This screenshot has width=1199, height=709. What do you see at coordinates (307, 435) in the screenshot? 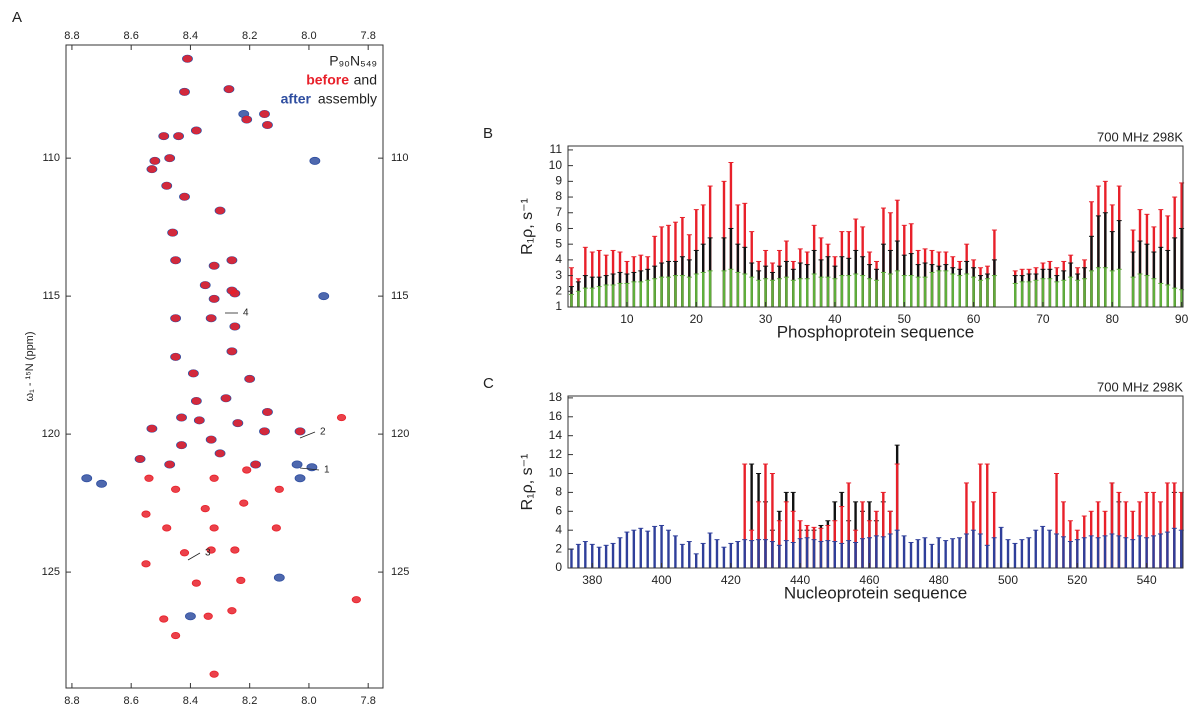
I see `leader-line` at bounding box center [307, 435].